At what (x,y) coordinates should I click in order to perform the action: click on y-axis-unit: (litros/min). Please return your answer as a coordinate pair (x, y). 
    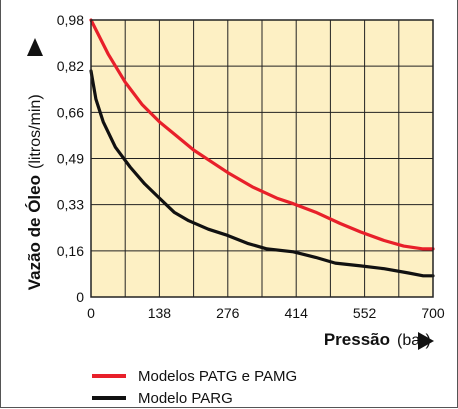
    Looking at the image, I should click on (35, 131).